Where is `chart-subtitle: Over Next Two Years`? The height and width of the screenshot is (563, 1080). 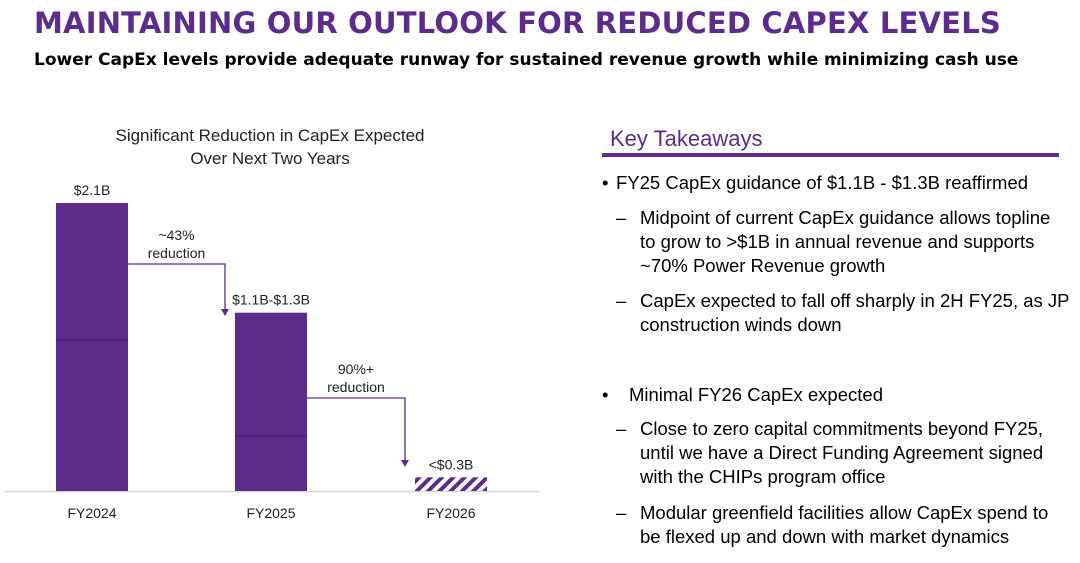
chart-subtitle: Over Next Two Years is located at coordinates (269, 158).